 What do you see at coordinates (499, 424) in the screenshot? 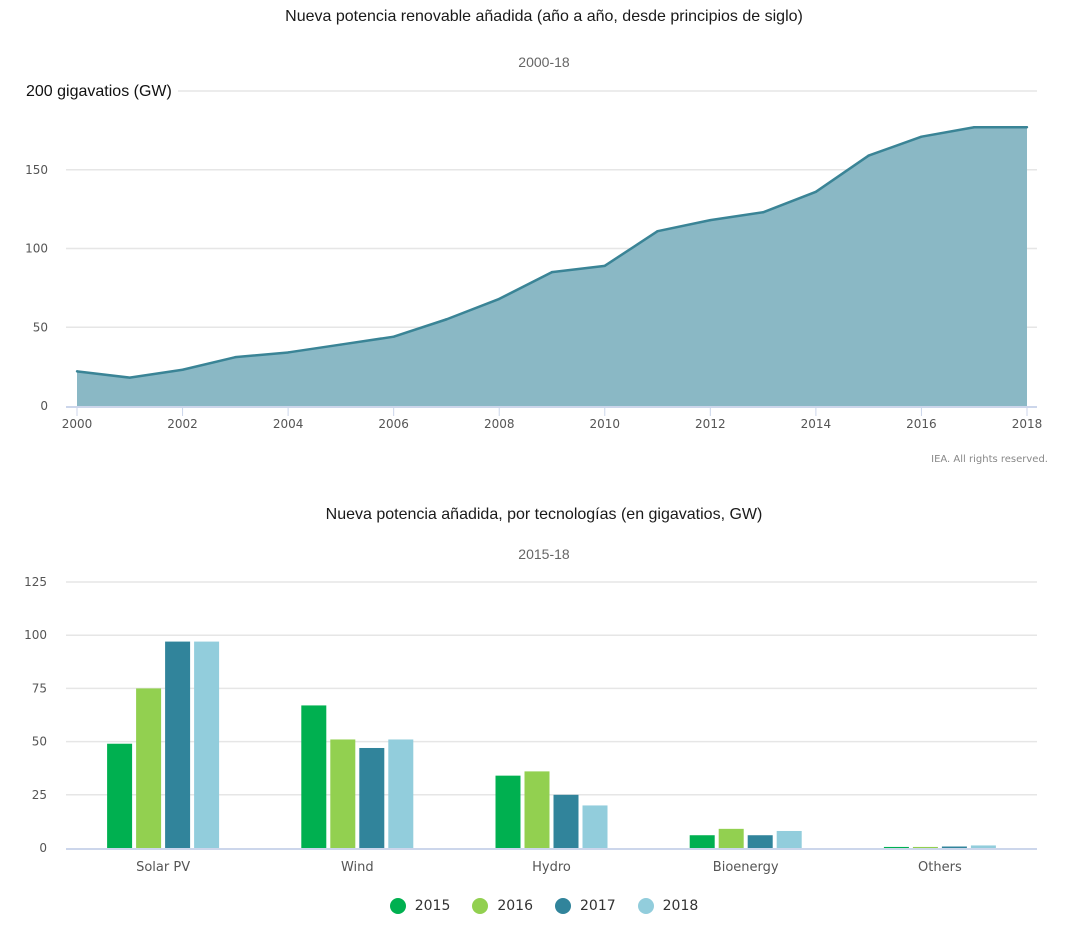
I see `x-tick-label: 2008` at bounding box center [499, 424].